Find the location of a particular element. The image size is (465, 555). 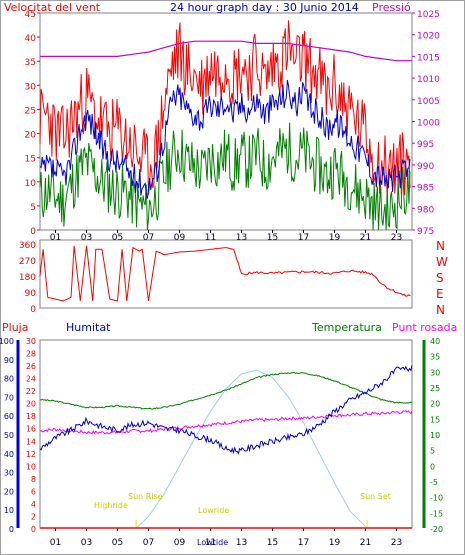

temperature-tick-label: 30 is located at coordinates (435, 372).